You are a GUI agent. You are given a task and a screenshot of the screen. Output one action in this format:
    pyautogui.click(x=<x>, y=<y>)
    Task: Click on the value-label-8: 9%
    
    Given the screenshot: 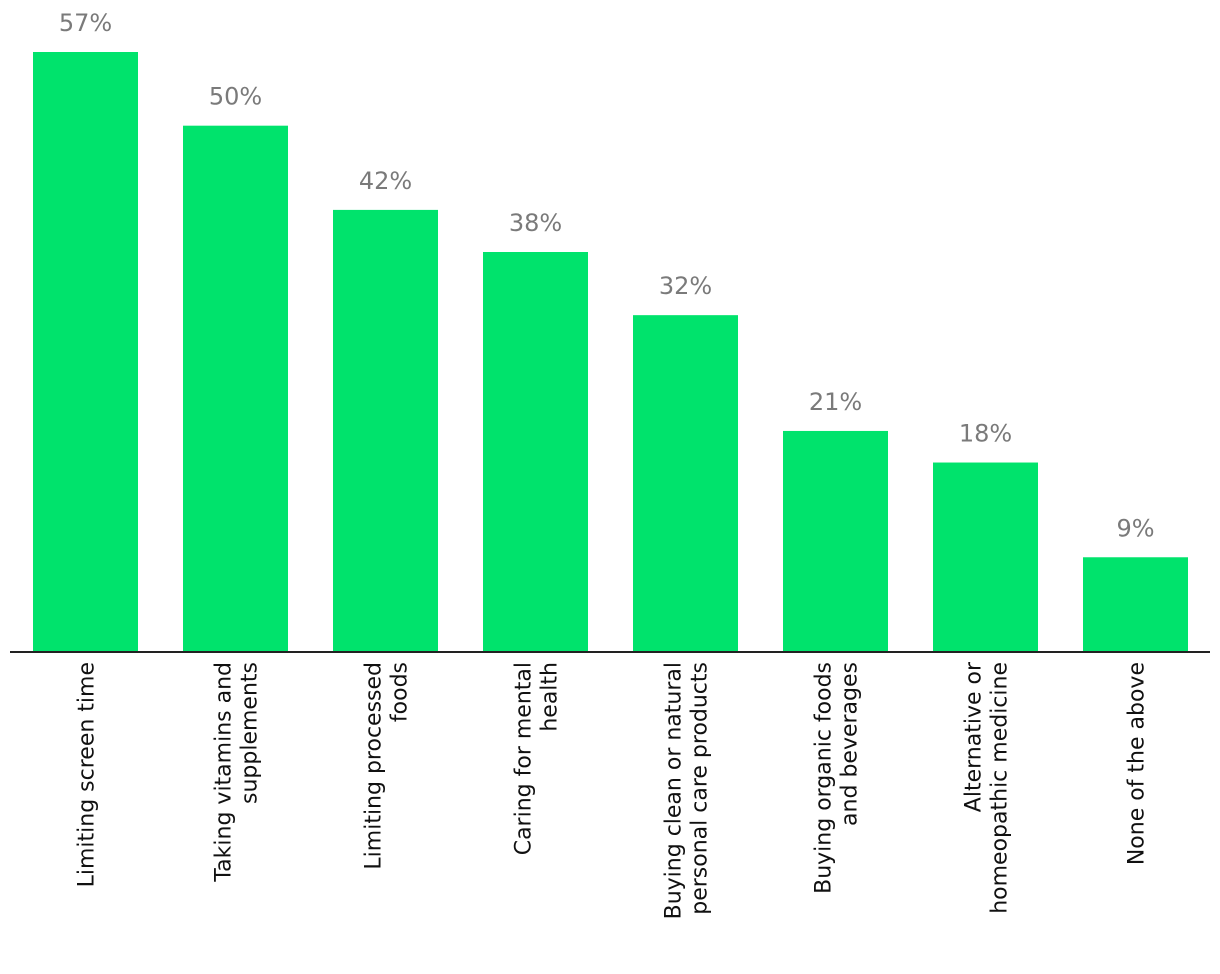 What is the action you would take?
    pyautogui.click(x=1135, y=528)
    